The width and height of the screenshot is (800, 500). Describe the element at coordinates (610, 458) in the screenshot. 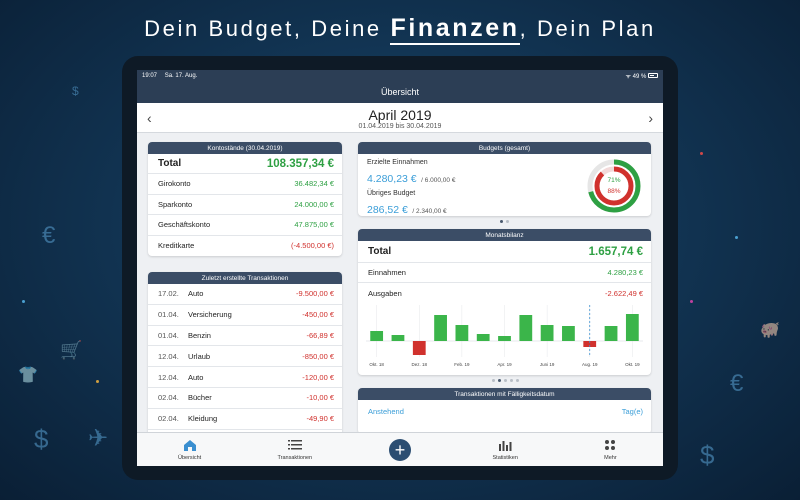

I see `tab-more-label: Mehr` at that location.